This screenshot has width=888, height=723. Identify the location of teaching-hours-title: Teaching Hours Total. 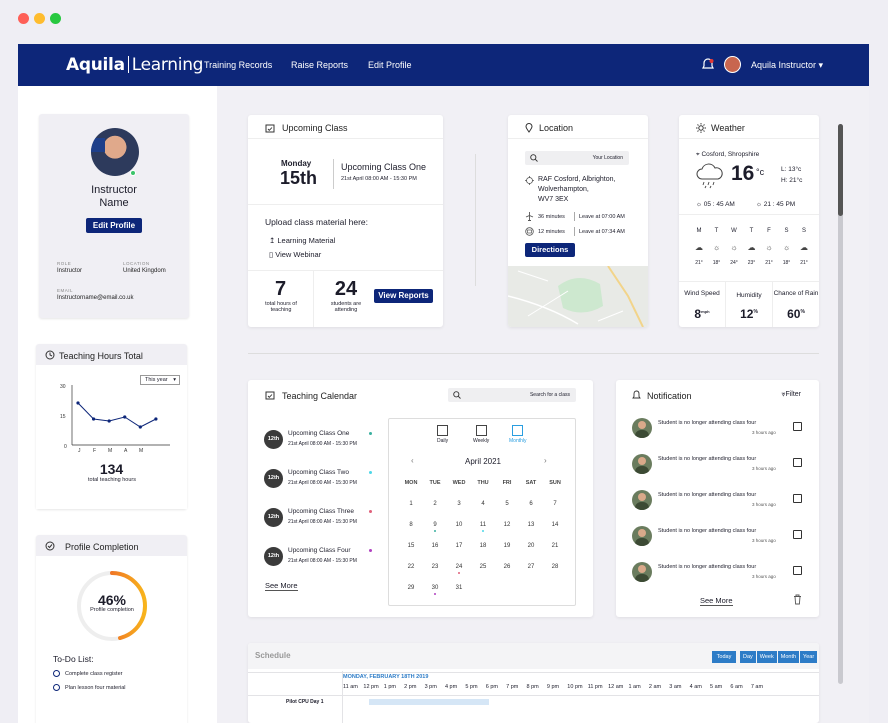
(101, 356).